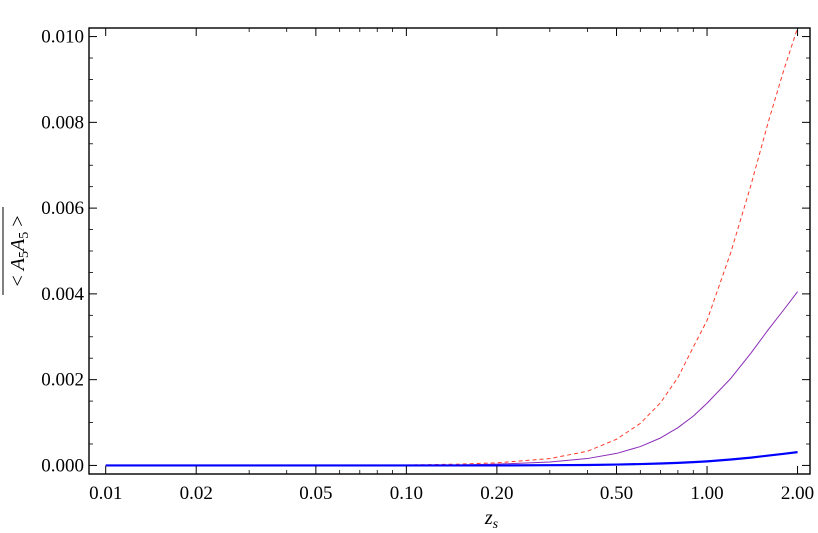 The image size is (818, 533). What do you see at coordinates (62, 37) in the screenshot?
I see `y-tick-label: 0.010` at bounding box center [62, 37].